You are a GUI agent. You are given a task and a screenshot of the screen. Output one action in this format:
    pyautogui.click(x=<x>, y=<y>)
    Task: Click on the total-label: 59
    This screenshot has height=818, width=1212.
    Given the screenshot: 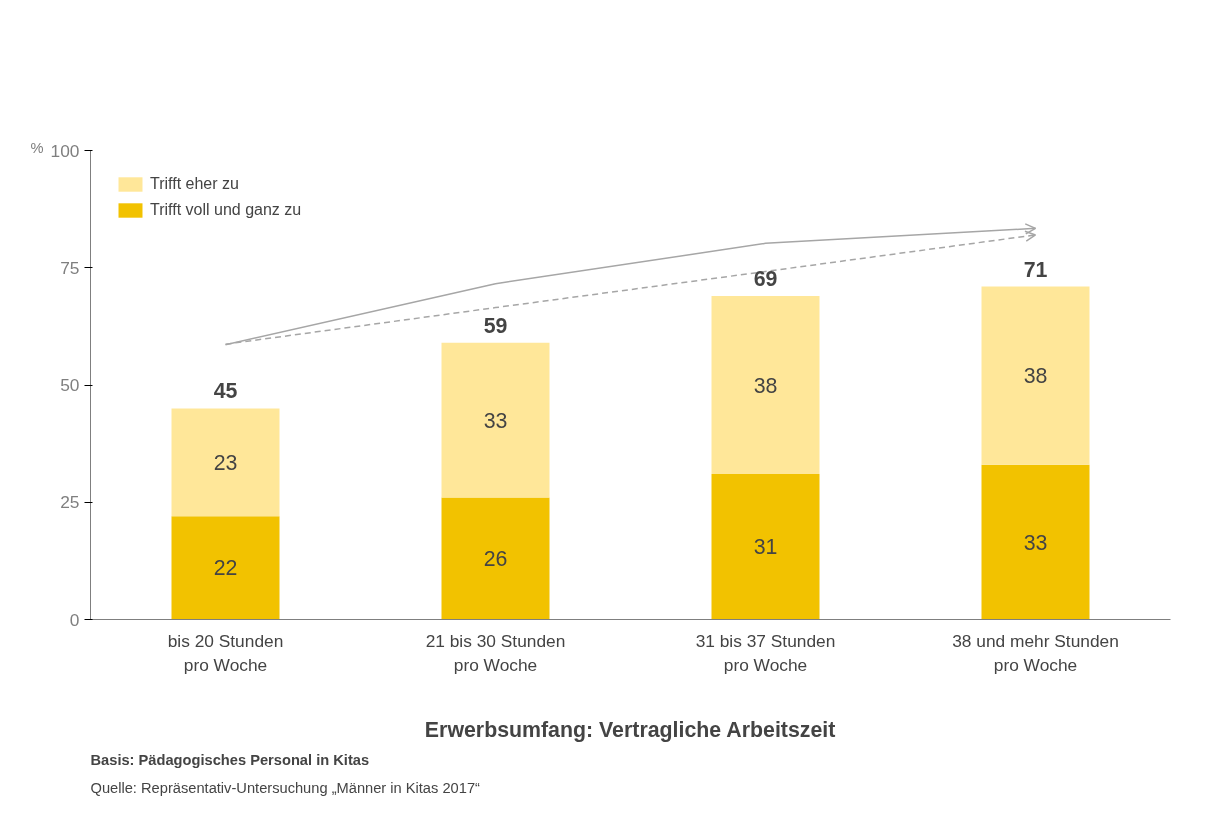 What is the action you would take?
    pyautogui.click(x=495, y=325)
    